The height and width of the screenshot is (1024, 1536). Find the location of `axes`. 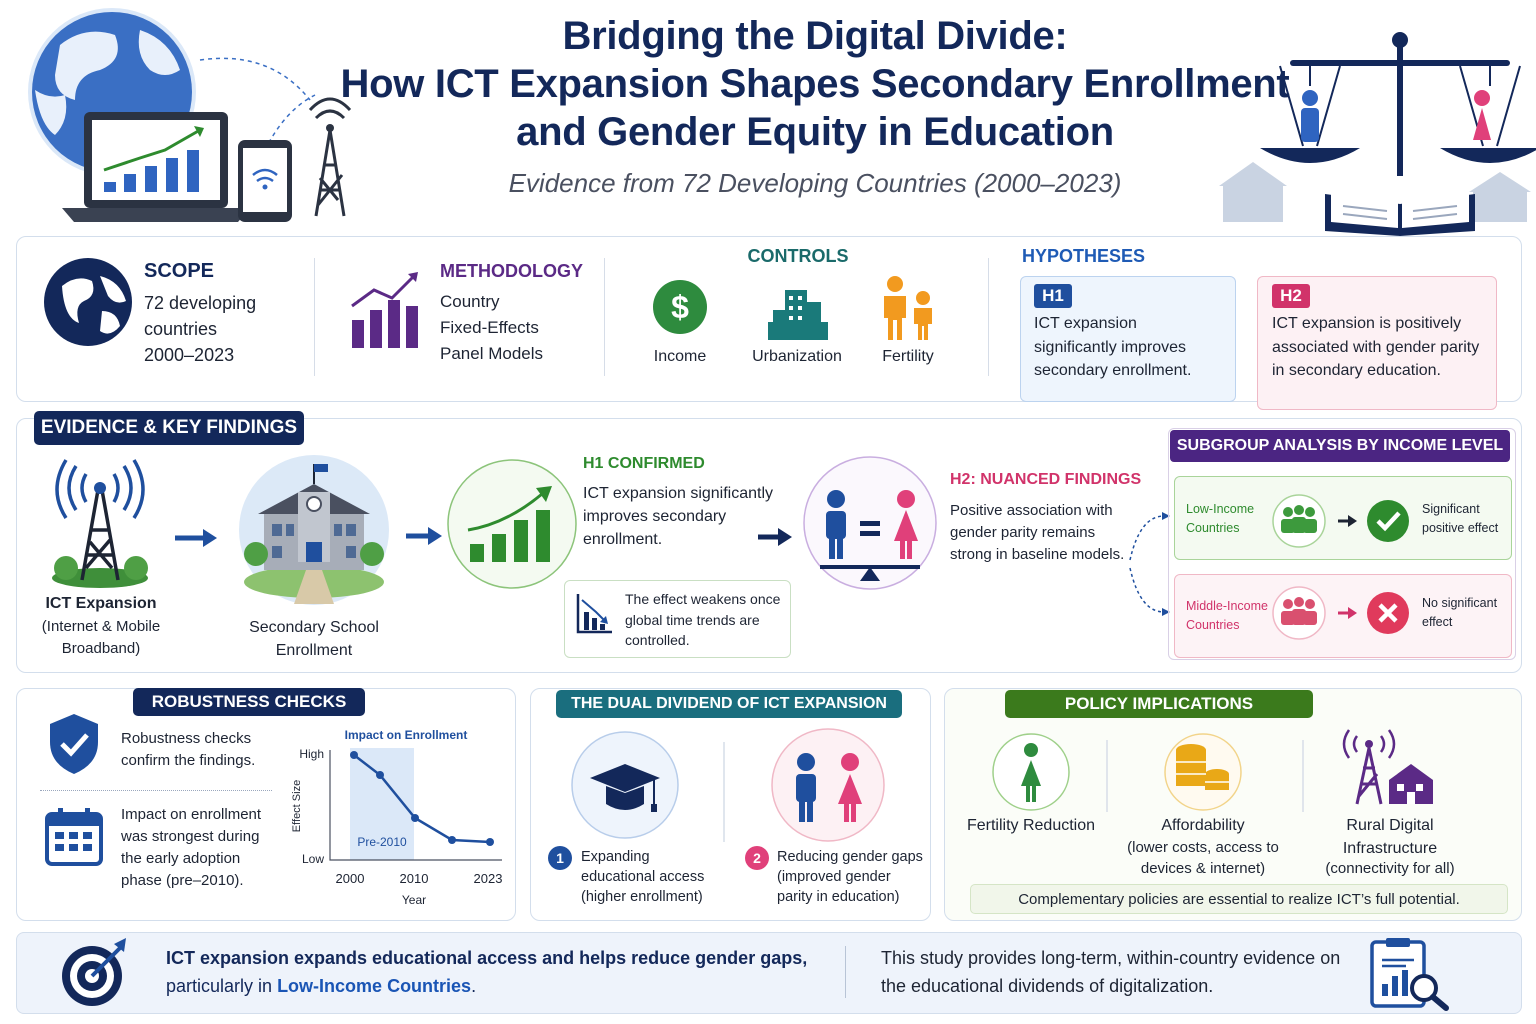

axes is located at coordinates (415, 805).